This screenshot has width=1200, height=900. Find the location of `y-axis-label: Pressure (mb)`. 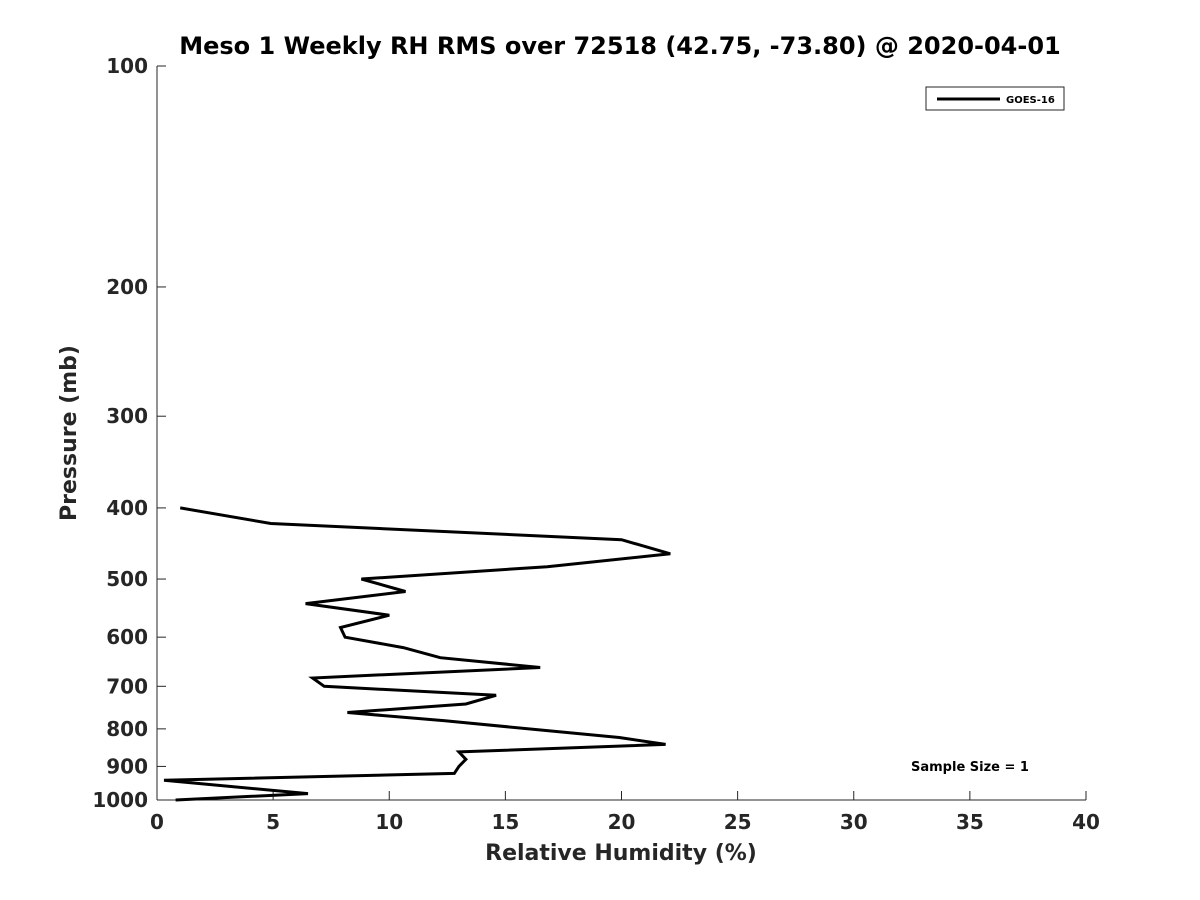

y-axis-label: Pressure (mb) is located at coordinates (69, 433).